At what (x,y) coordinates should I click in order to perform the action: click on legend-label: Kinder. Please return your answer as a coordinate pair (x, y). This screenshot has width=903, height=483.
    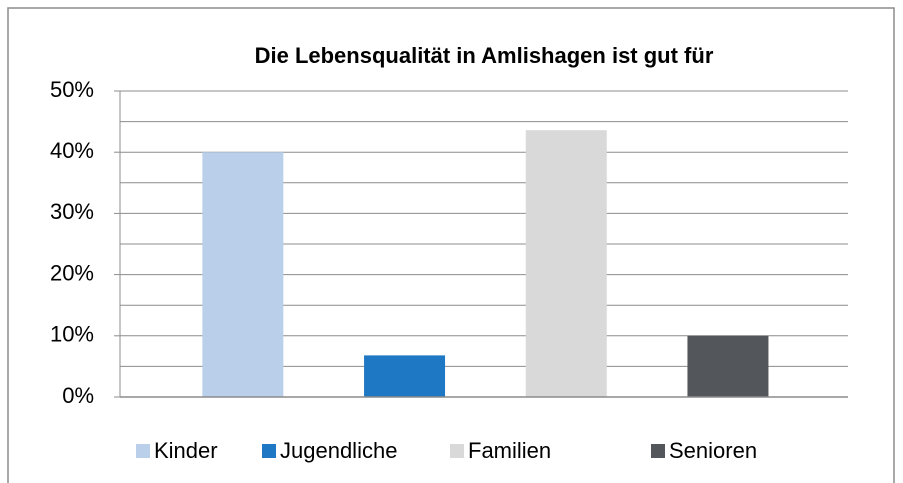
    Looking at the image, I should click on (186, 450).